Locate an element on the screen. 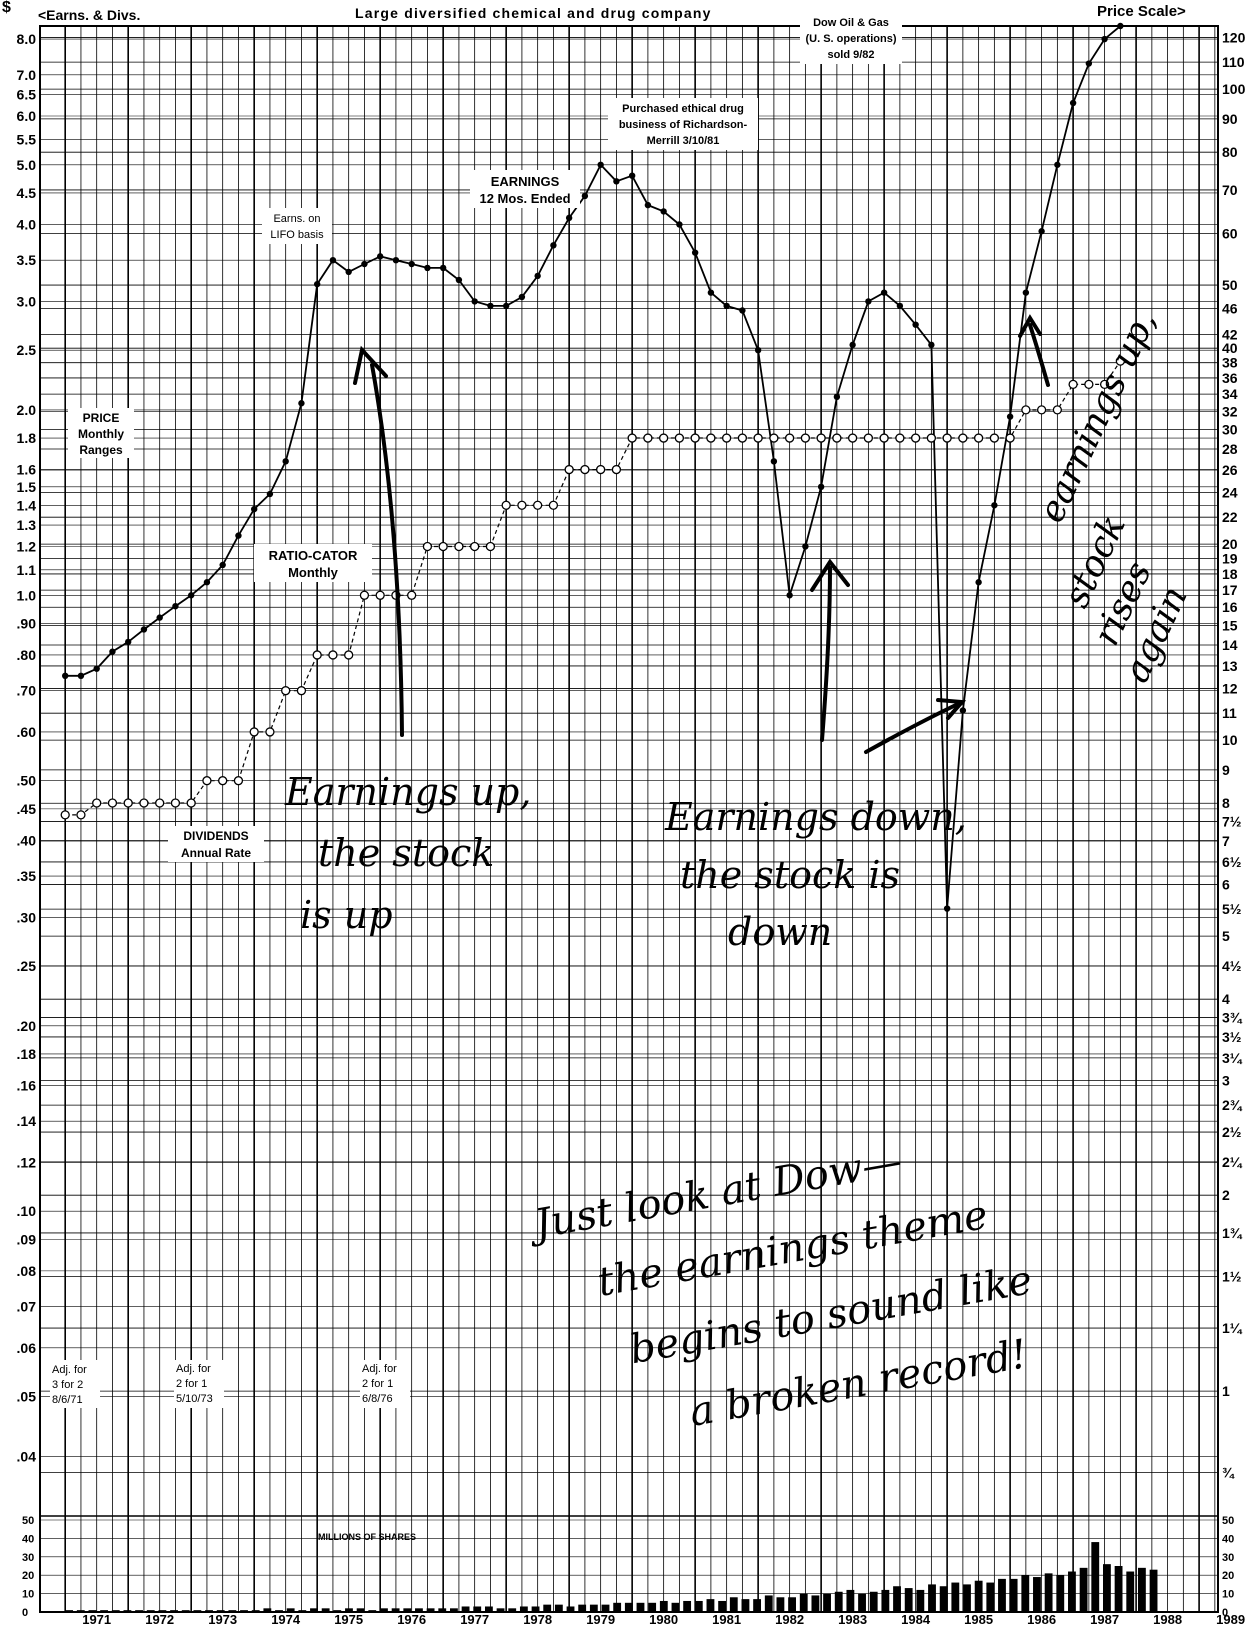  handwriting-earnings-up: Earnings up, the stock is up is located at coordinates (407, 853).